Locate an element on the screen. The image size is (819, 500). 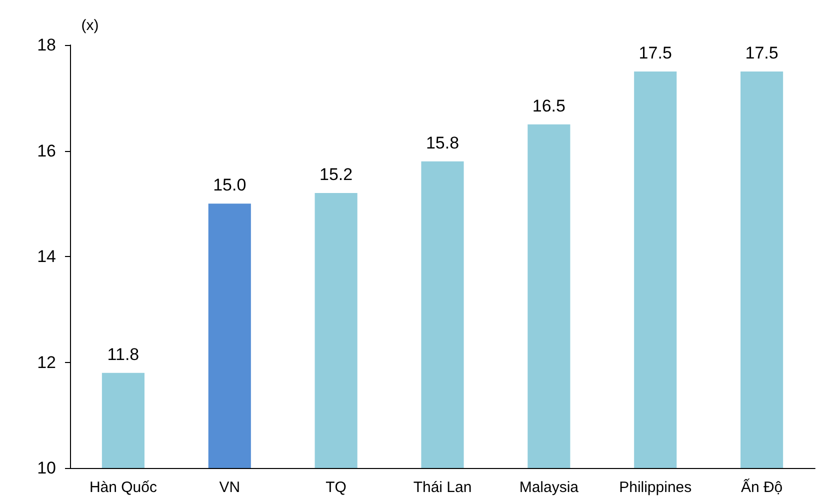
y-tick-label: 18 is located at coordinates (46, 45).